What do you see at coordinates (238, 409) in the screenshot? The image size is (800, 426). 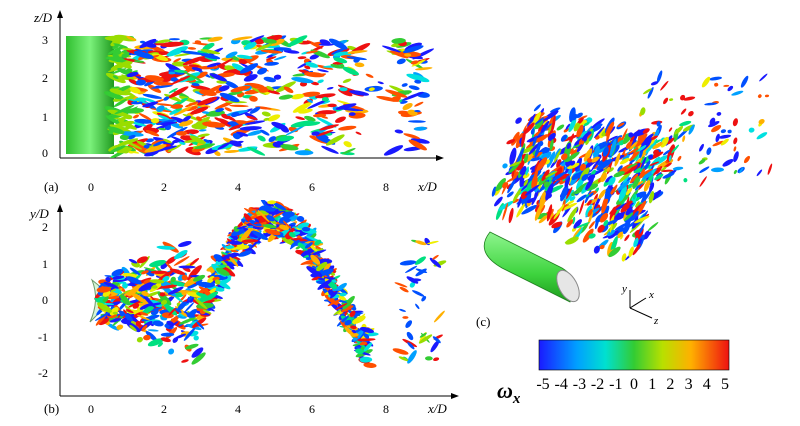 I see `panel-b-x-tick-4: 4` at bounding box center [238, 409].